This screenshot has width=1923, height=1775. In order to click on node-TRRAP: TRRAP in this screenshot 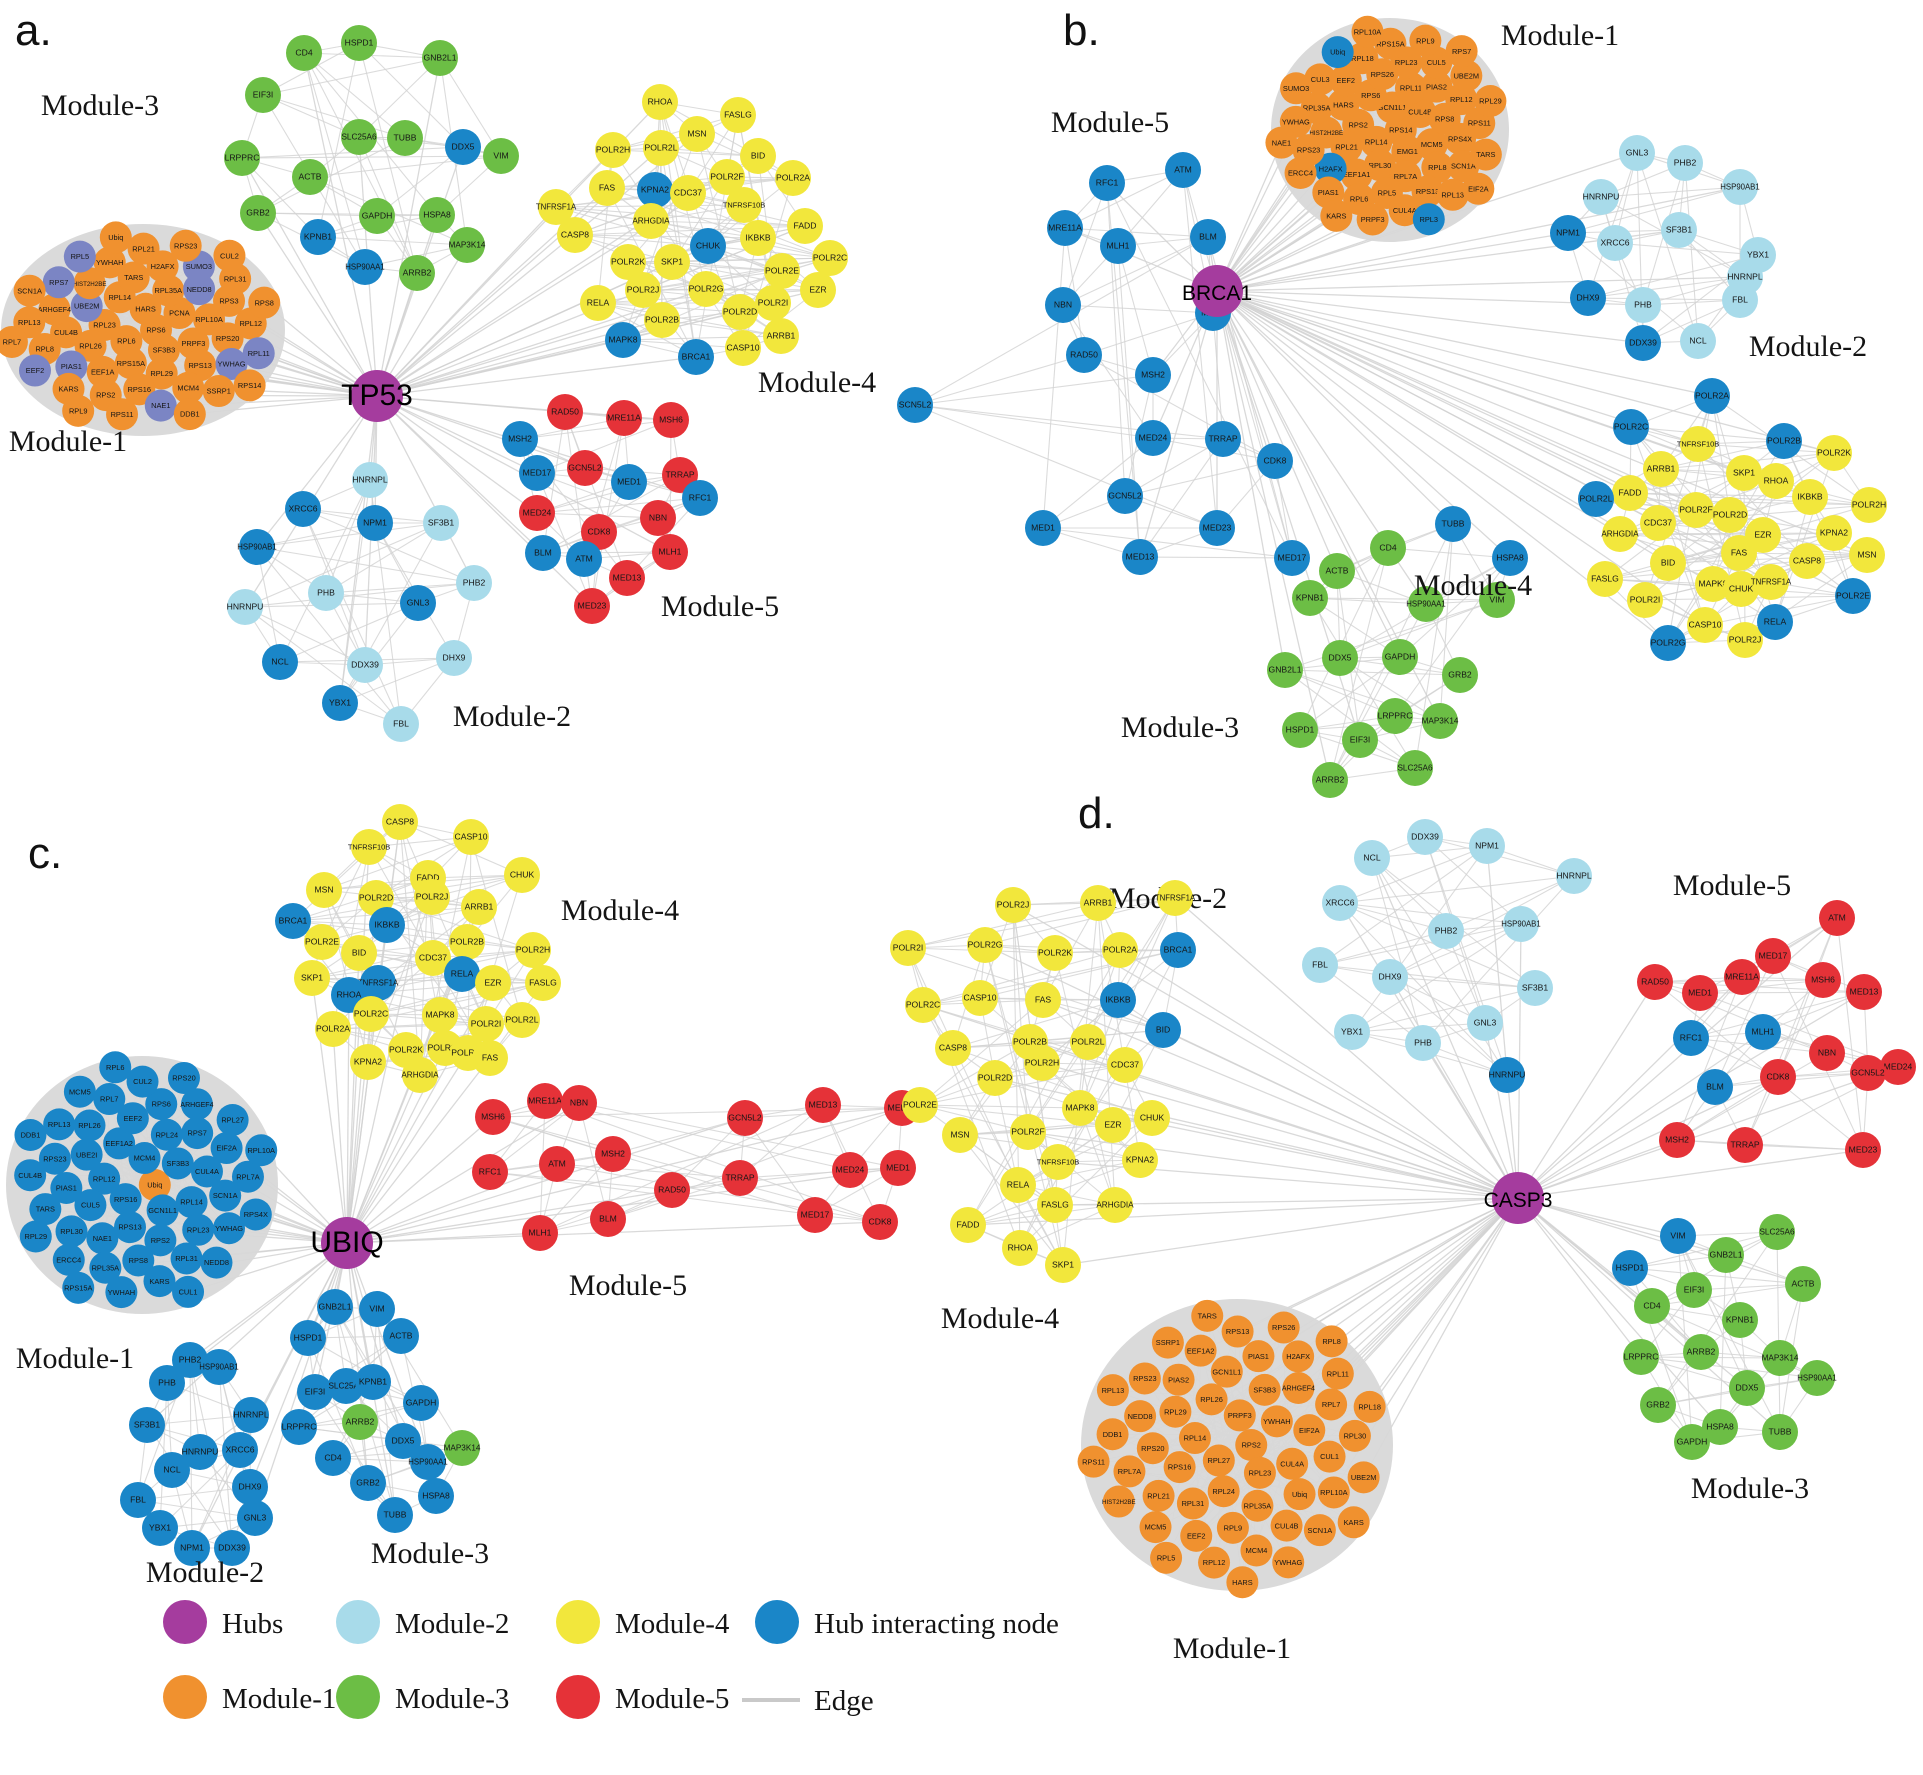, I will do `click(1745, 1145)`.